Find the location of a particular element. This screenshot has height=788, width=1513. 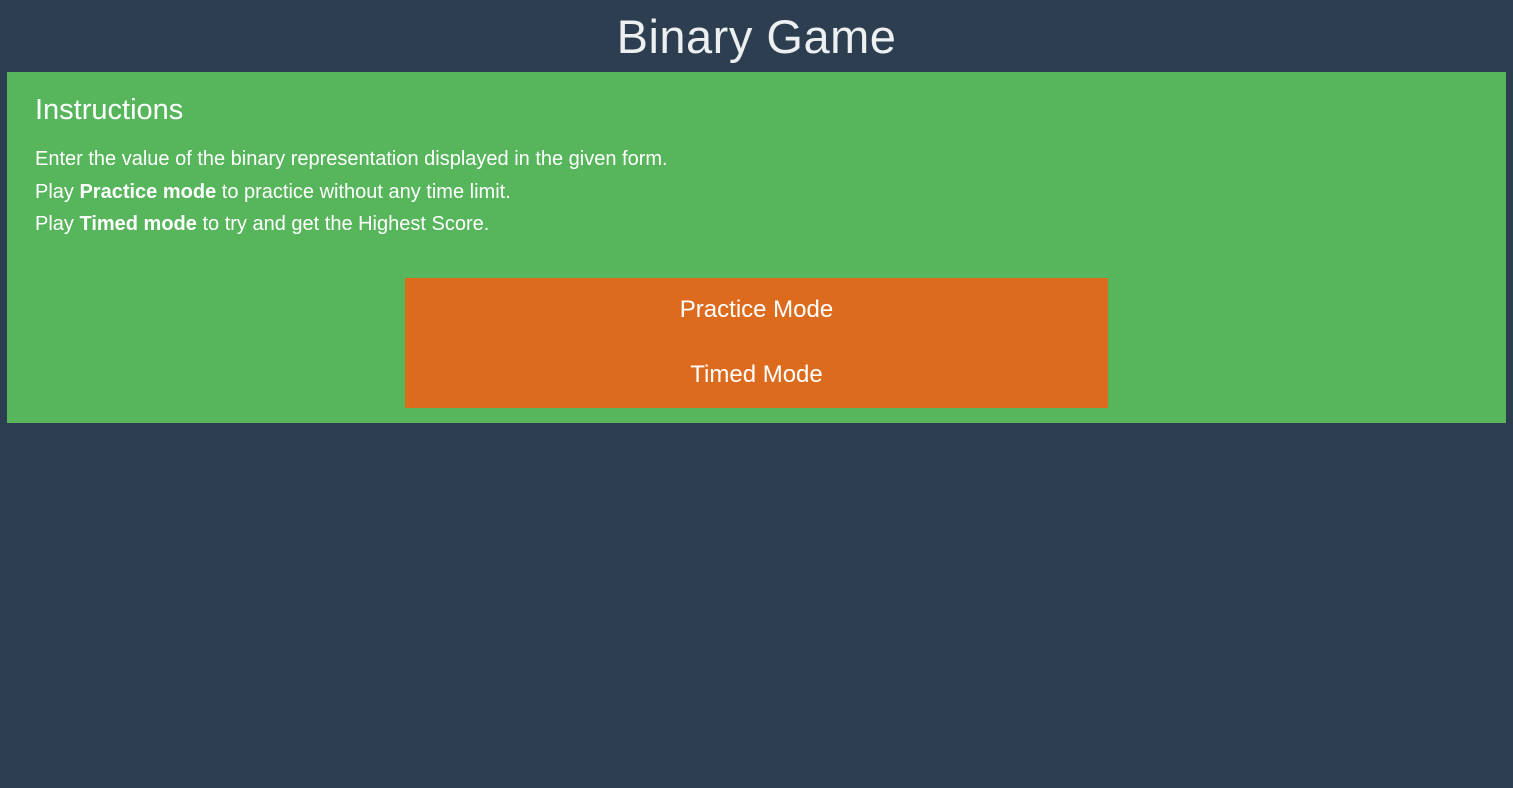

page-header: Binary Game is located at coordinates (756, 36).